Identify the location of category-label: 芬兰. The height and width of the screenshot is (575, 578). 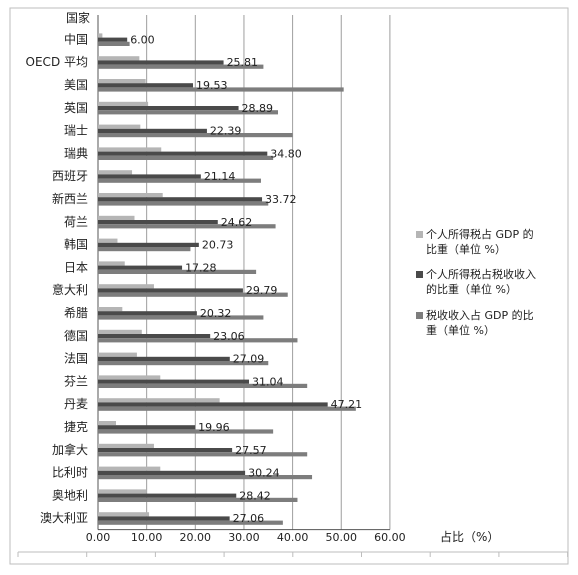
(76, 381).